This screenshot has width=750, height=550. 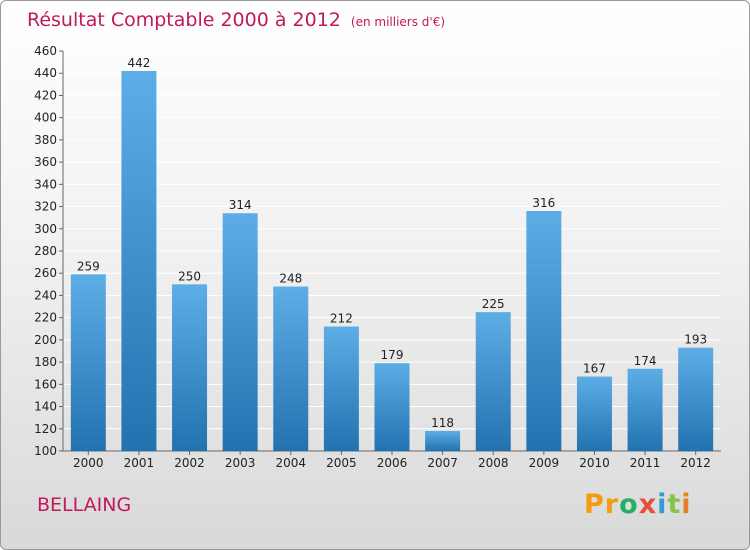 What do you see at coordinates (139, 261) in the screenshot?
I see `bar-2001` at bounding box center [139, 261].